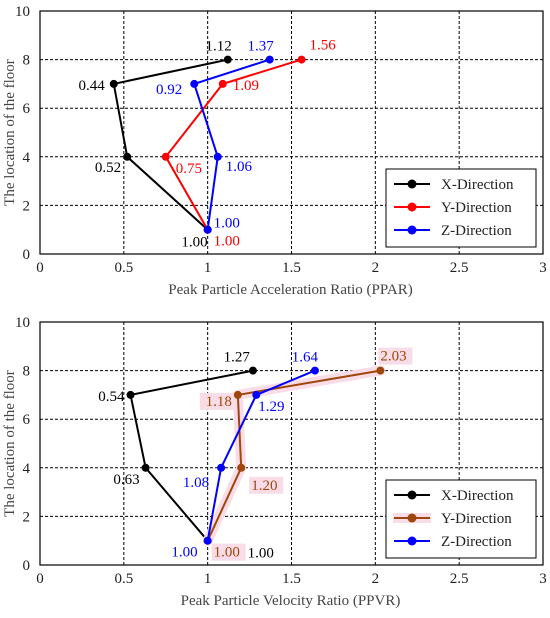  I want to click on data-label: 0.75, so click(189, 169).